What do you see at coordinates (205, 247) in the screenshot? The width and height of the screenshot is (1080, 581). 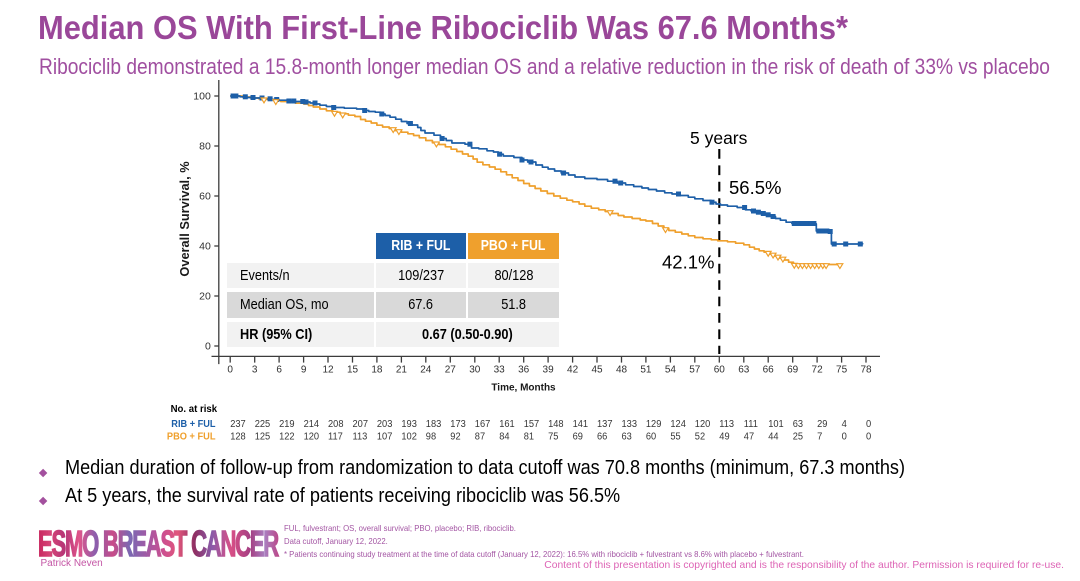 I see `svg-text: 40` at bounding box center [205, 247].